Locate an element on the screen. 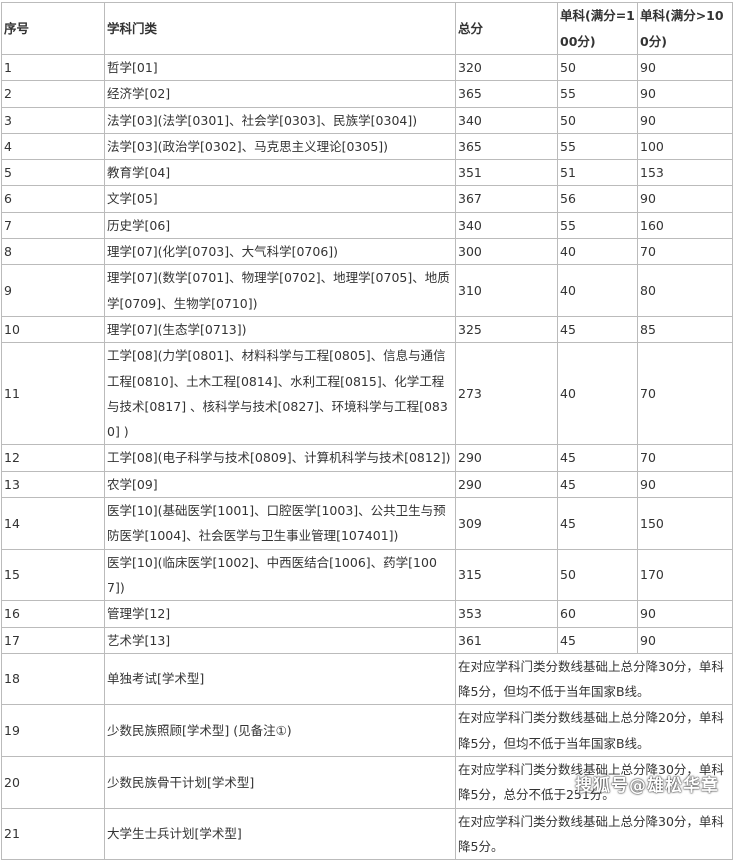  cell-rule: 在对应学科门类分数线基础上总分降20分，单科降5分，但均不低于当年国家B线。 is located at coordinates (594, 731).